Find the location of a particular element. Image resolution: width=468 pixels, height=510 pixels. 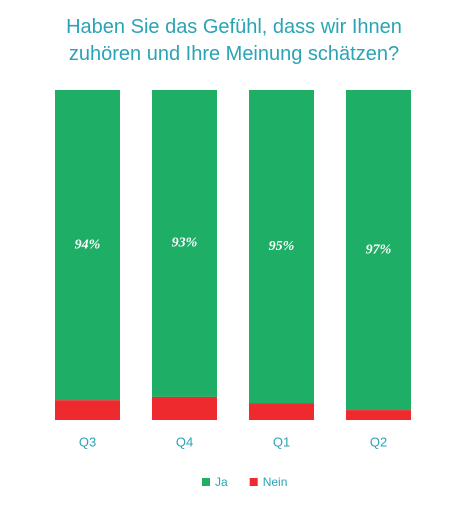

value-label: 93% is located at coordinates (185, 243).